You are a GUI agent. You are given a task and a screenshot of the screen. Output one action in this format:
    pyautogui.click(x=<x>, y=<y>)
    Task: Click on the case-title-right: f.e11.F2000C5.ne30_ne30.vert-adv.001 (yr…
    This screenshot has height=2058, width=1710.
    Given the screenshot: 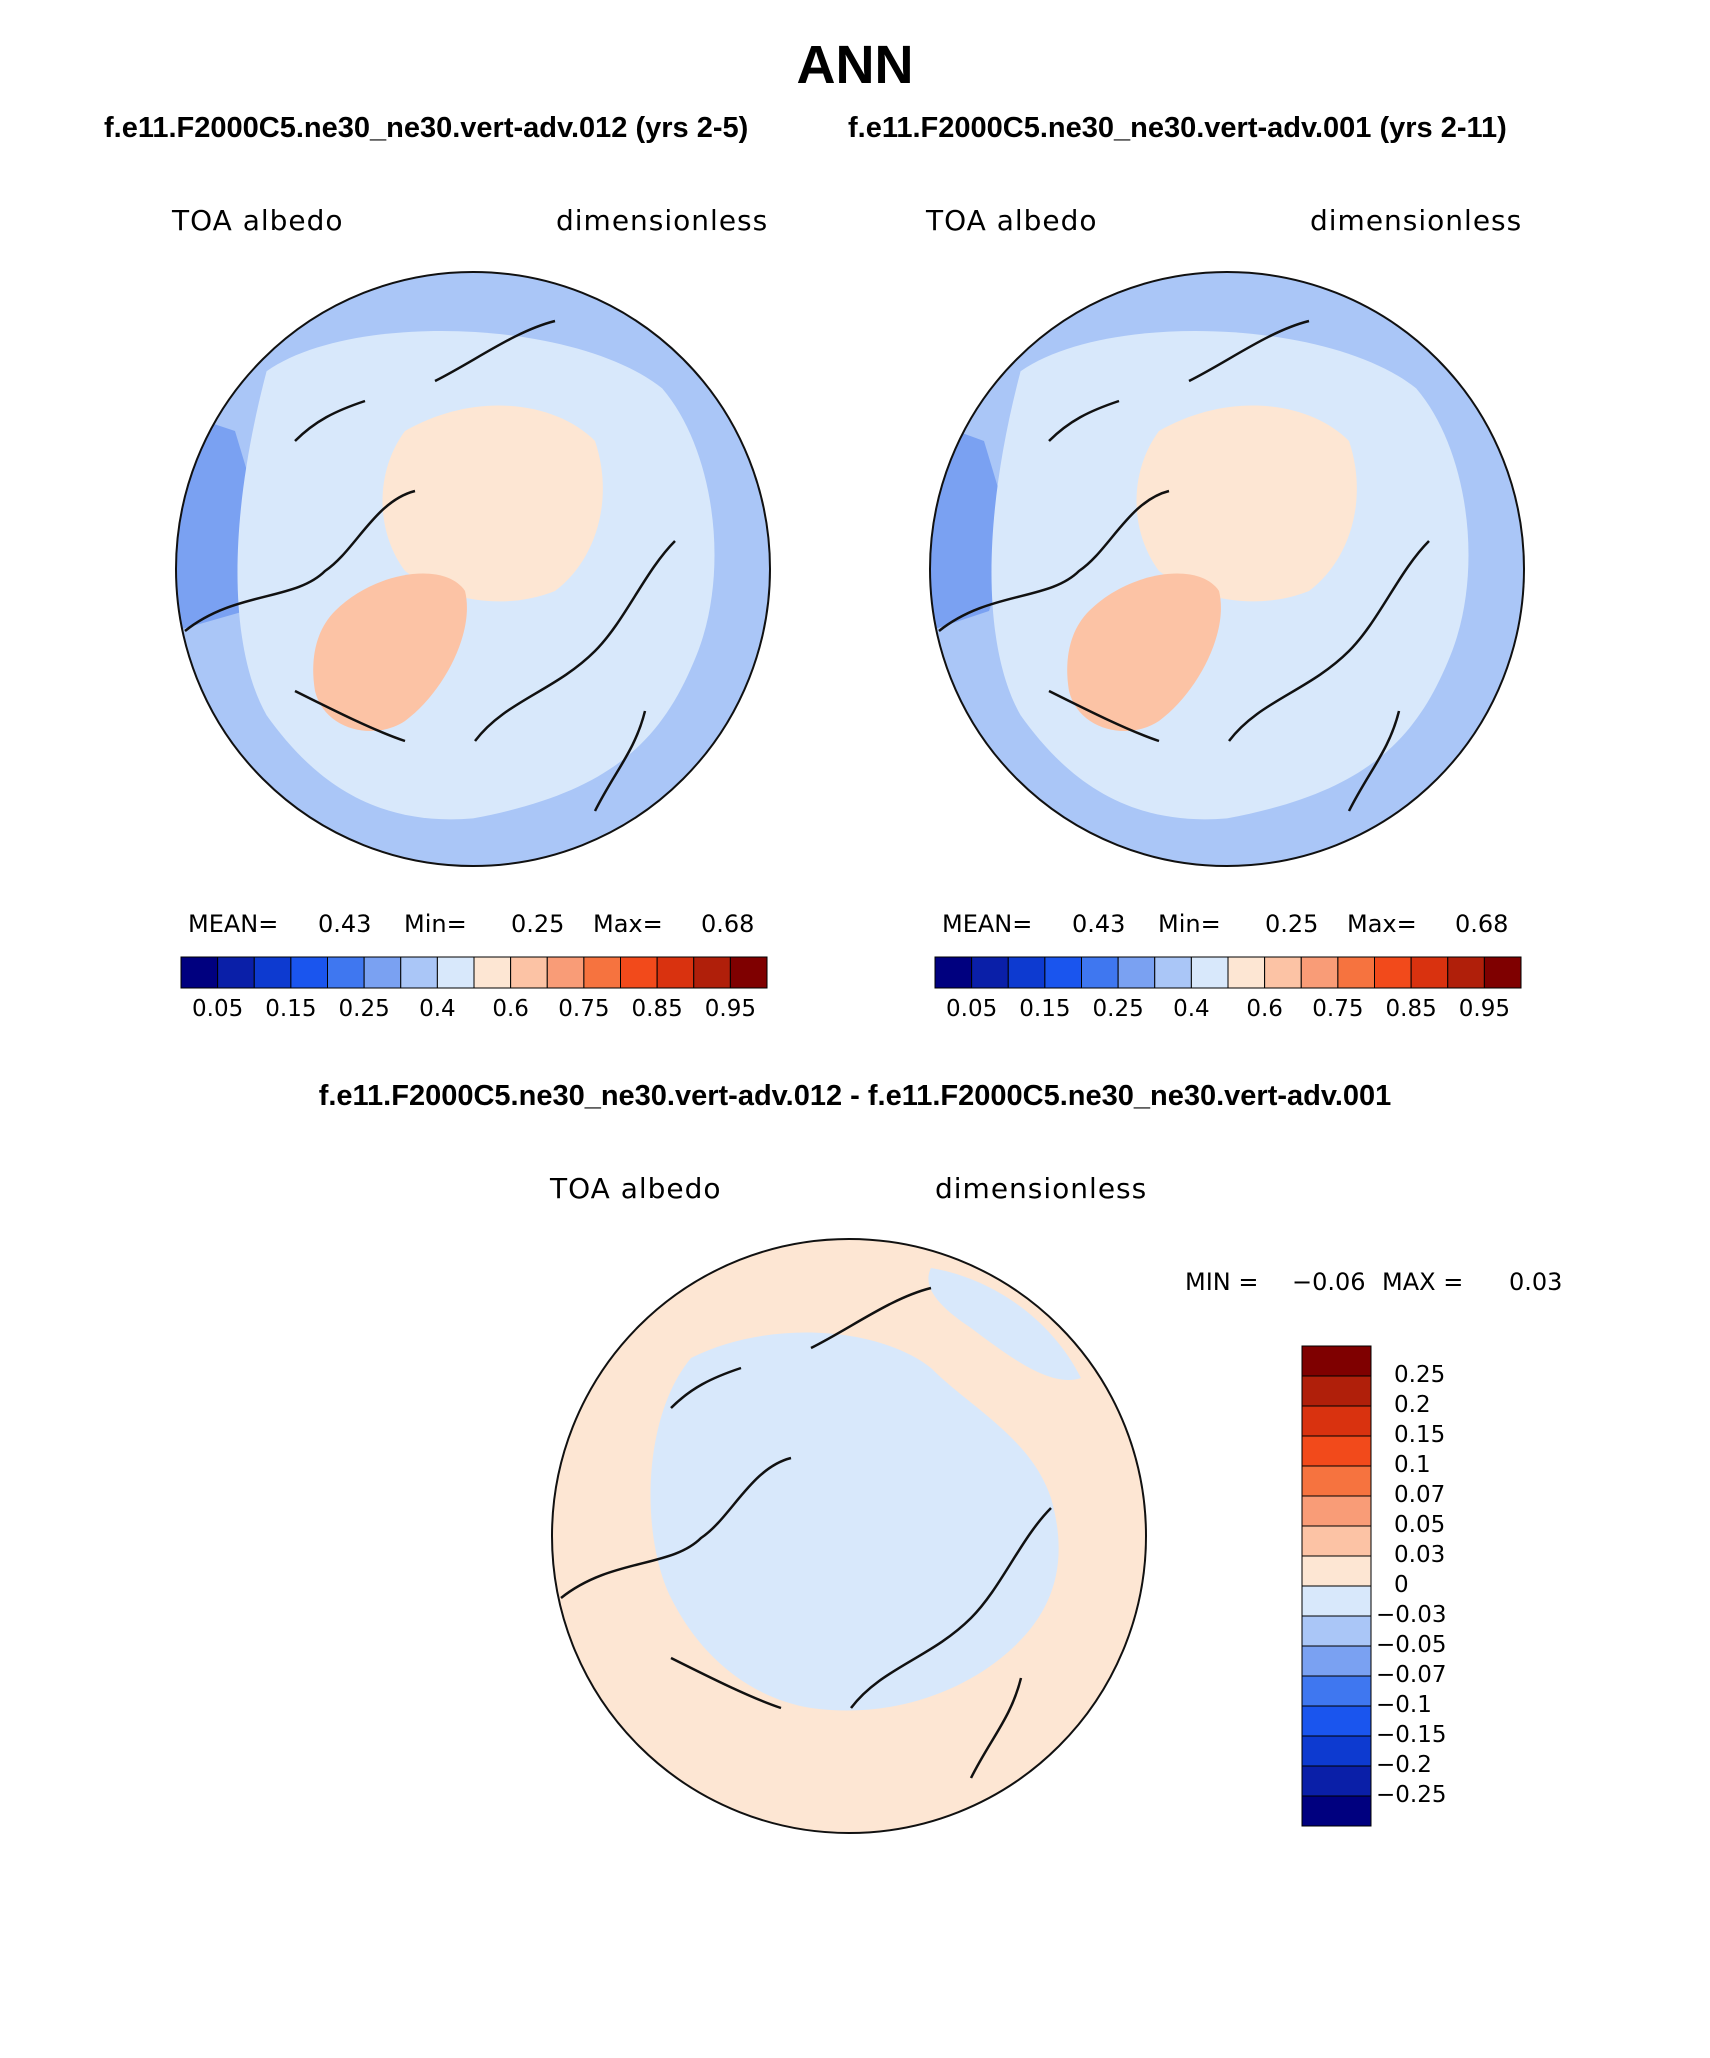 What is the action you would take?
    pyautogui.click(x=1177, y=128)
    